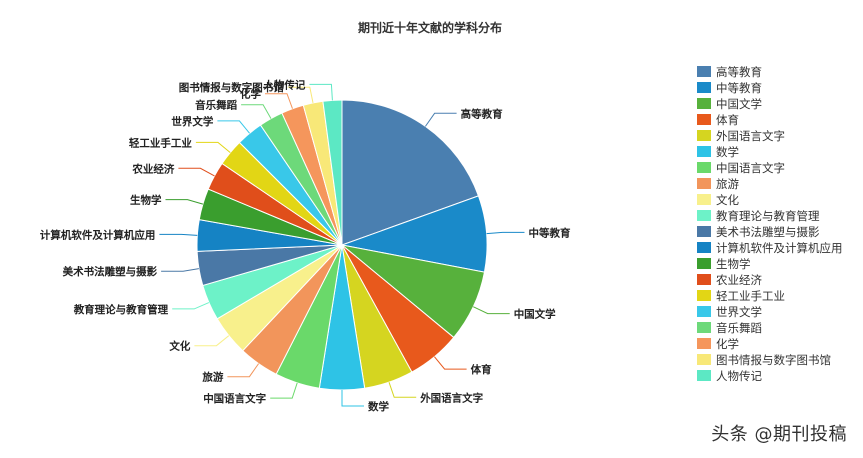 The image size is (863, 458). What do you see at coordinates (739, 88) in the screenshot?
I see `legend-label: 中等教育` at bounding box center [739, 88].